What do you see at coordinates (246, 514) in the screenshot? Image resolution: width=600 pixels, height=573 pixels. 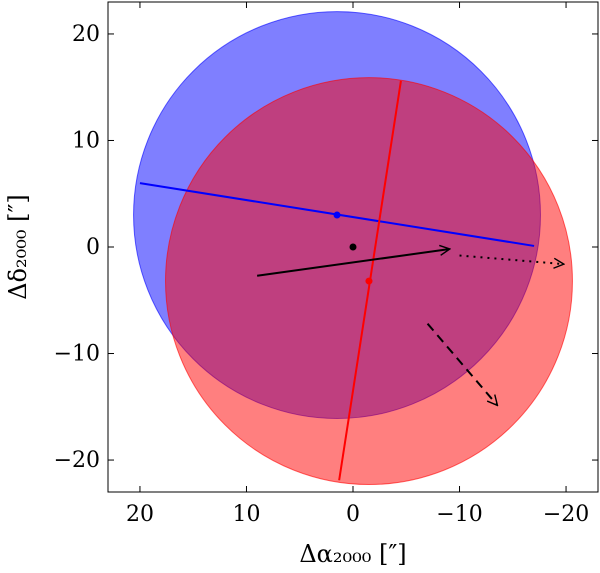 I see `x-tick-label: 10` at bounding box center [246, 514].